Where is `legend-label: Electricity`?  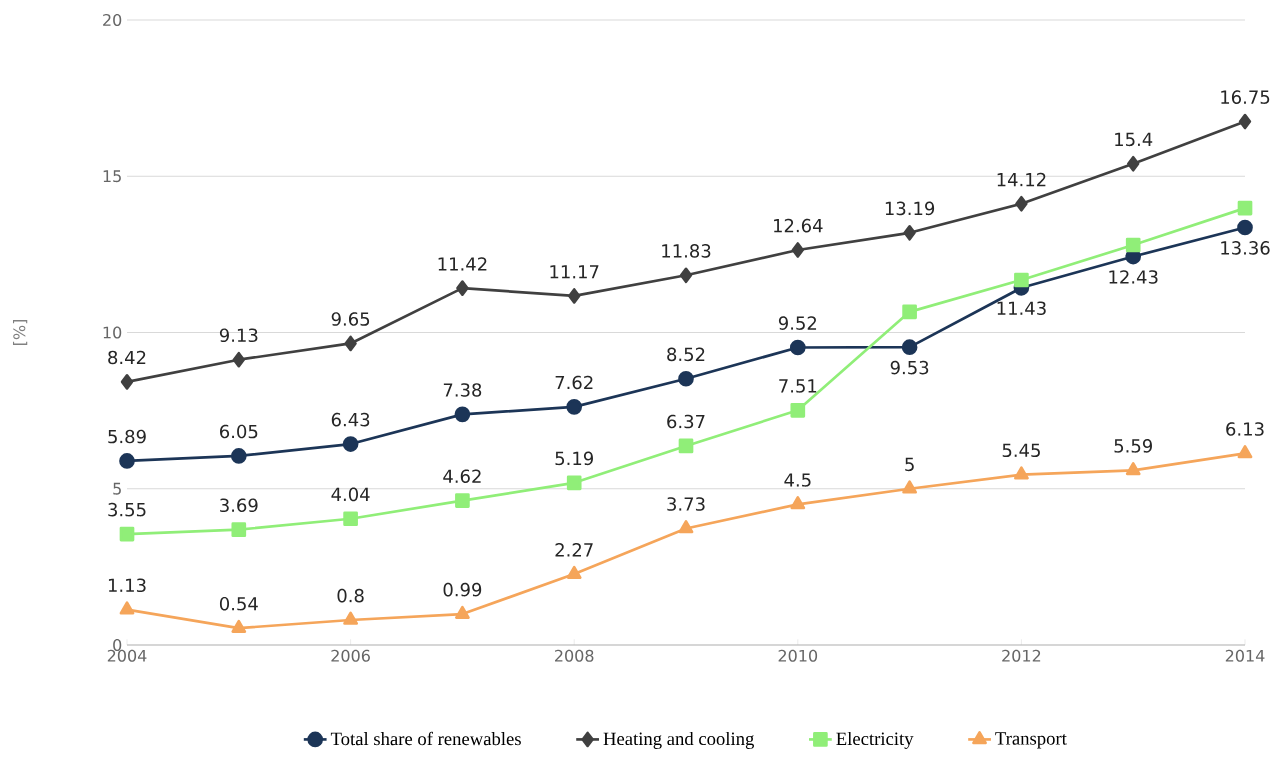
legend-label: Electricity is located at coordinates (875, 740).